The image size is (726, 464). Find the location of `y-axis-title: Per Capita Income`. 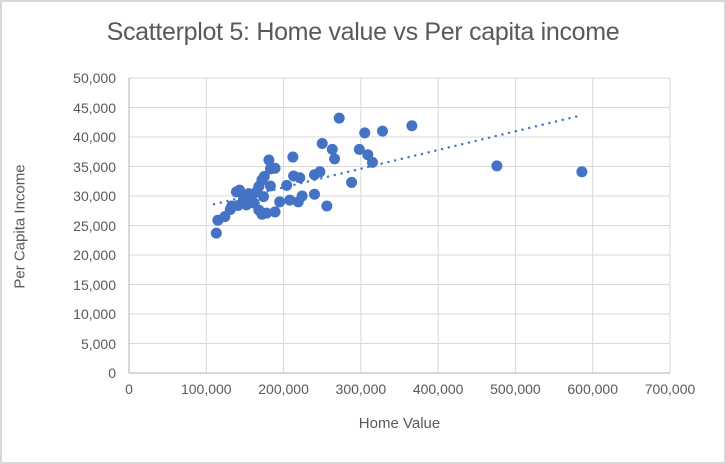

y-axis-title: Per Capita Income is located at coordinates (20, 226).